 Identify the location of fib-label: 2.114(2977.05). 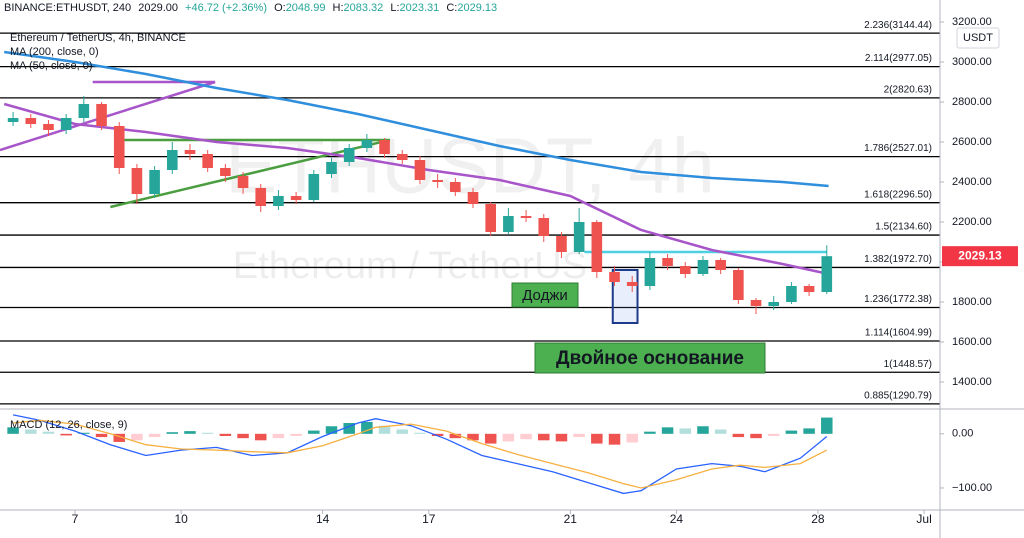
(898, 58).